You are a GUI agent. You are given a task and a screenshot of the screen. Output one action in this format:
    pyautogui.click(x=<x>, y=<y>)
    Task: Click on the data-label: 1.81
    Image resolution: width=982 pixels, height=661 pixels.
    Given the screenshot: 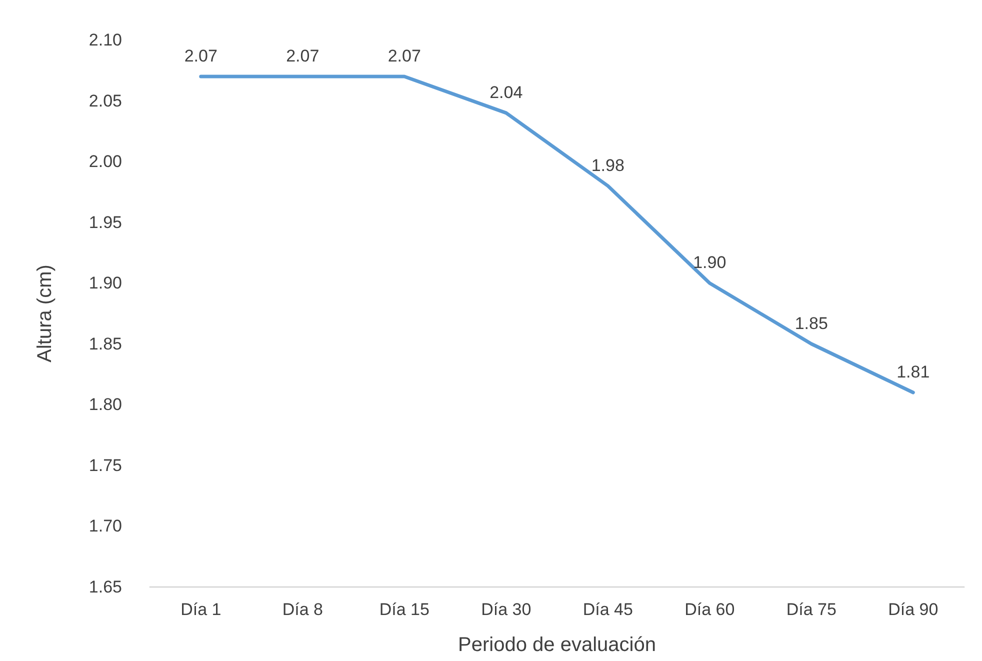 What is the action you would take?
    pyautogui.click(x=913, y=372)
    